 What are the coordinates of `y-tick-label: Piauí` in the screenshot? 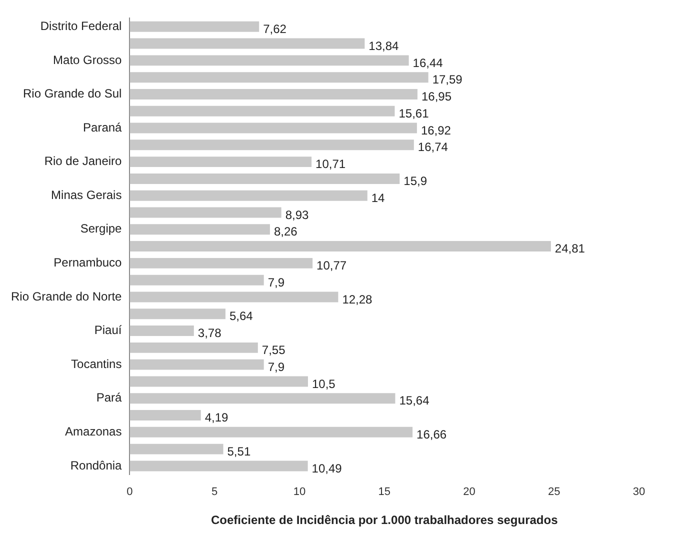 It's located at (108, 330).